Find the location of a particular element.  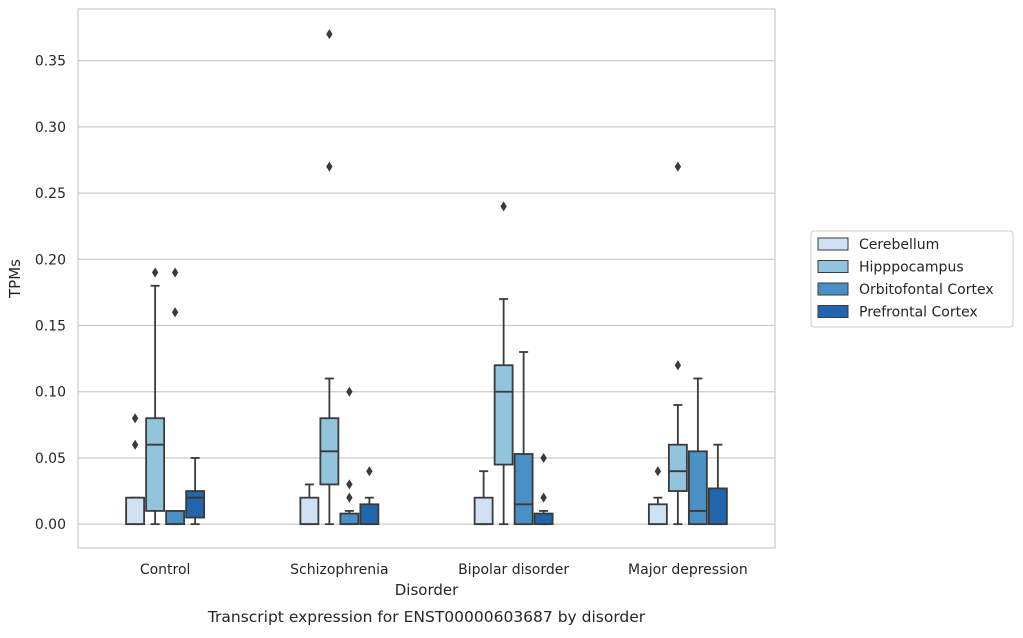

y-tick-label: 0.35 is located at coordinates (50, 62).